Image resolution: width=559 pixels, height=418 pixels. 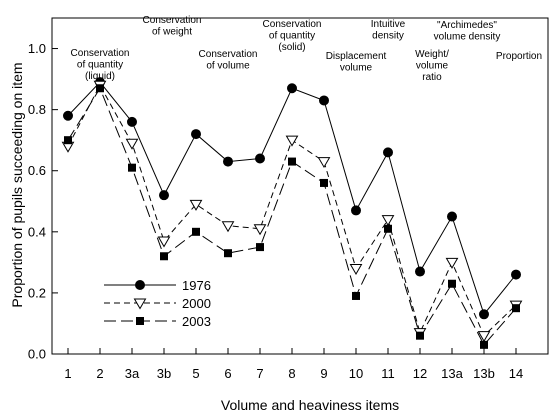 What do you see at coordinates (292, 36) in the screenshot?
I see `annotation-8: Conservation of quantity (solid)` at bounding box center [292, 36].